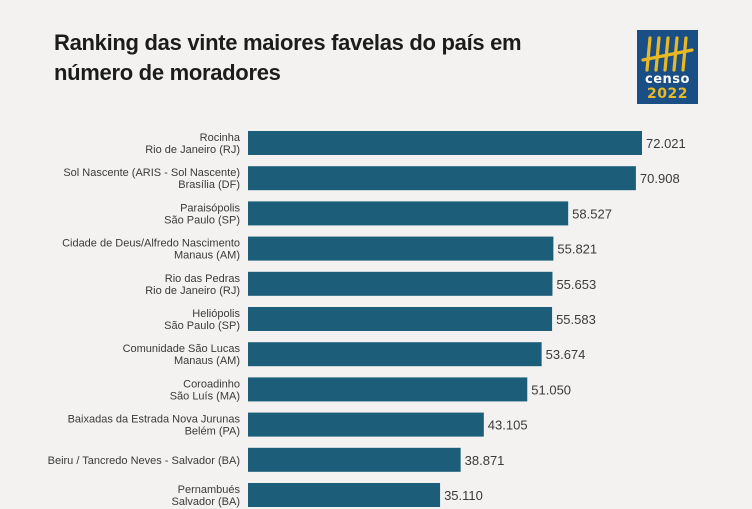  What do you see at coordinates (576, 319) in the screenshot?
I see `value-label: 55.583` at bounding box center [576, 319].